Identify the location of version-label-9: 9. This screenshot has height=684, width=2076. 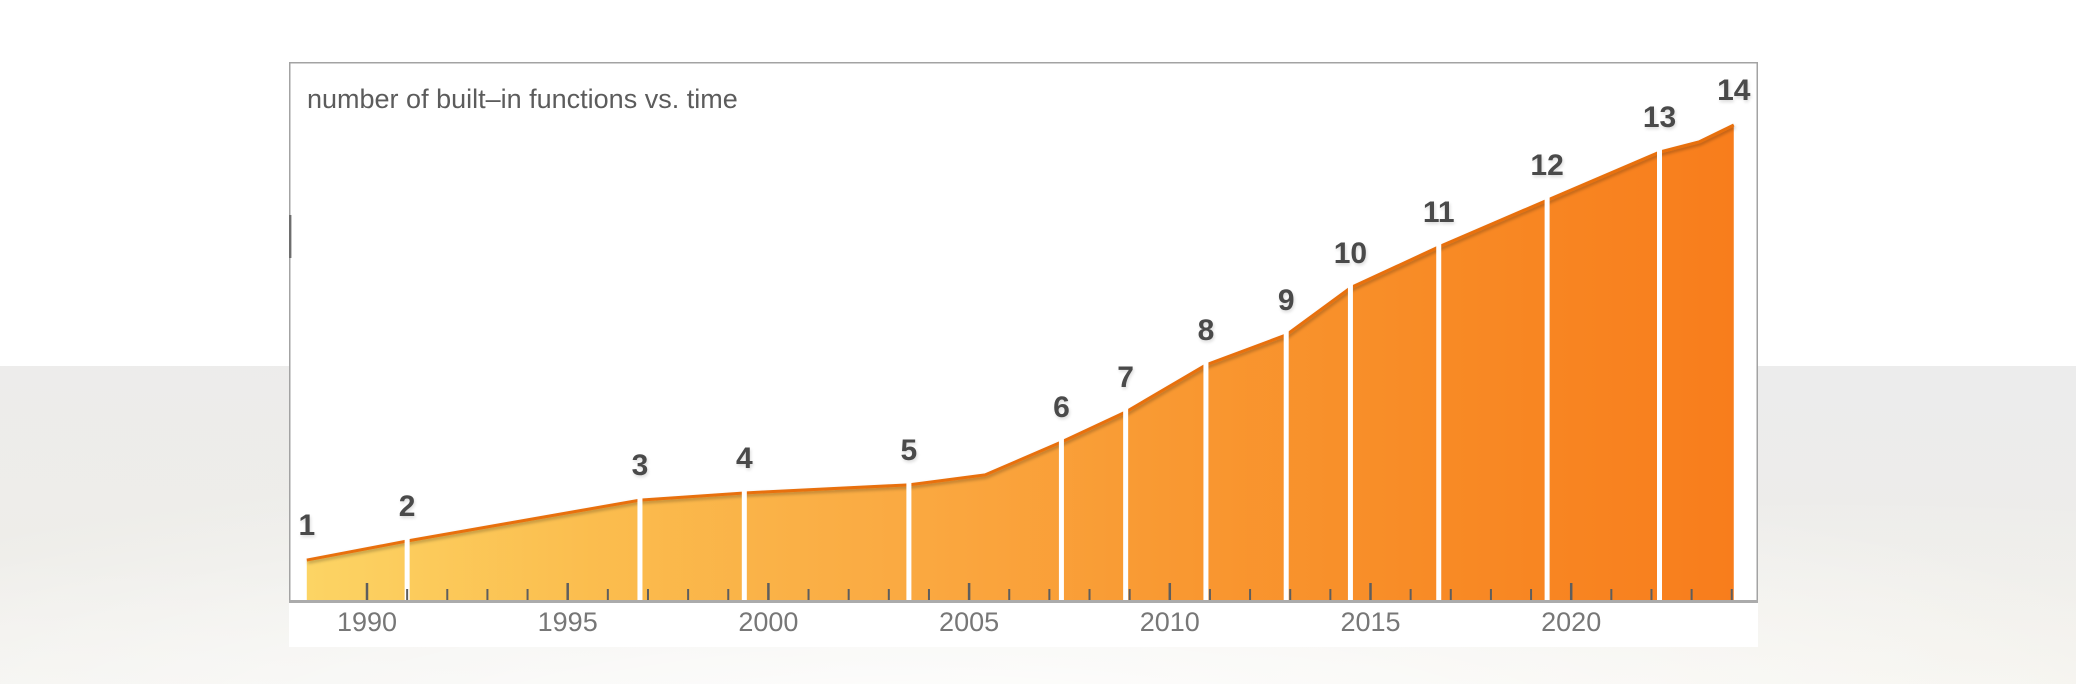
(1286, 300).